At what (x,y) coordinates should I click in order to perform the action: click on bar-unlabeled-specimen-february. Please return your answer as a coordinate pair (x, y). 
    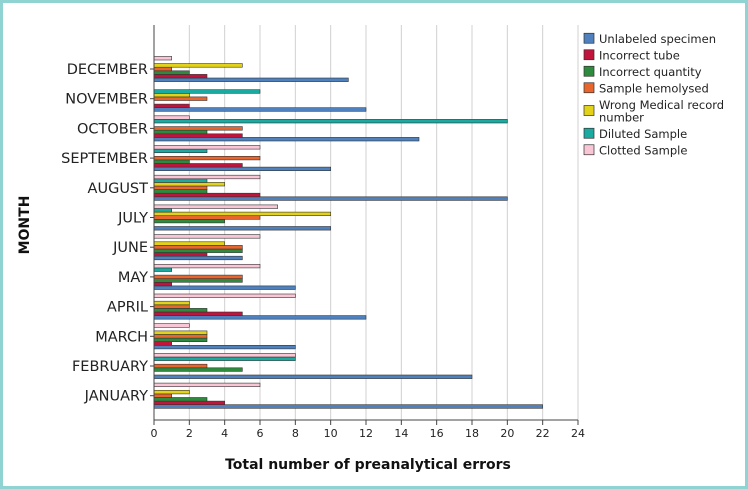
    Looking at the image, I should click on (313, 376).